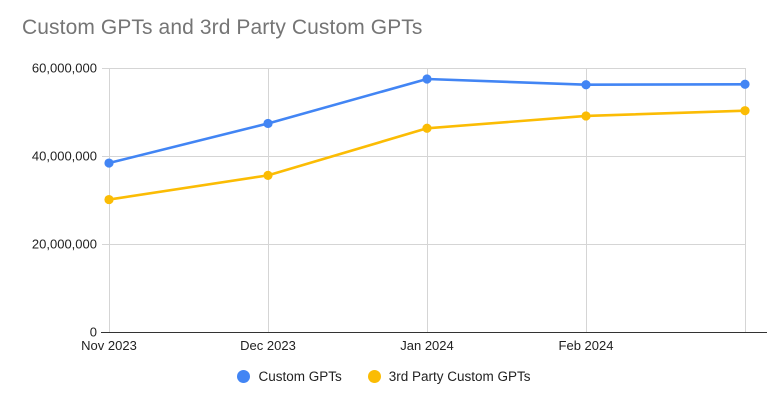 Image resolution: width=768 pixels, height=407 pixels. Describe the element at coordinates (64, 68) in the screenshot. I see `svg-text: 60,000,000` at that location.